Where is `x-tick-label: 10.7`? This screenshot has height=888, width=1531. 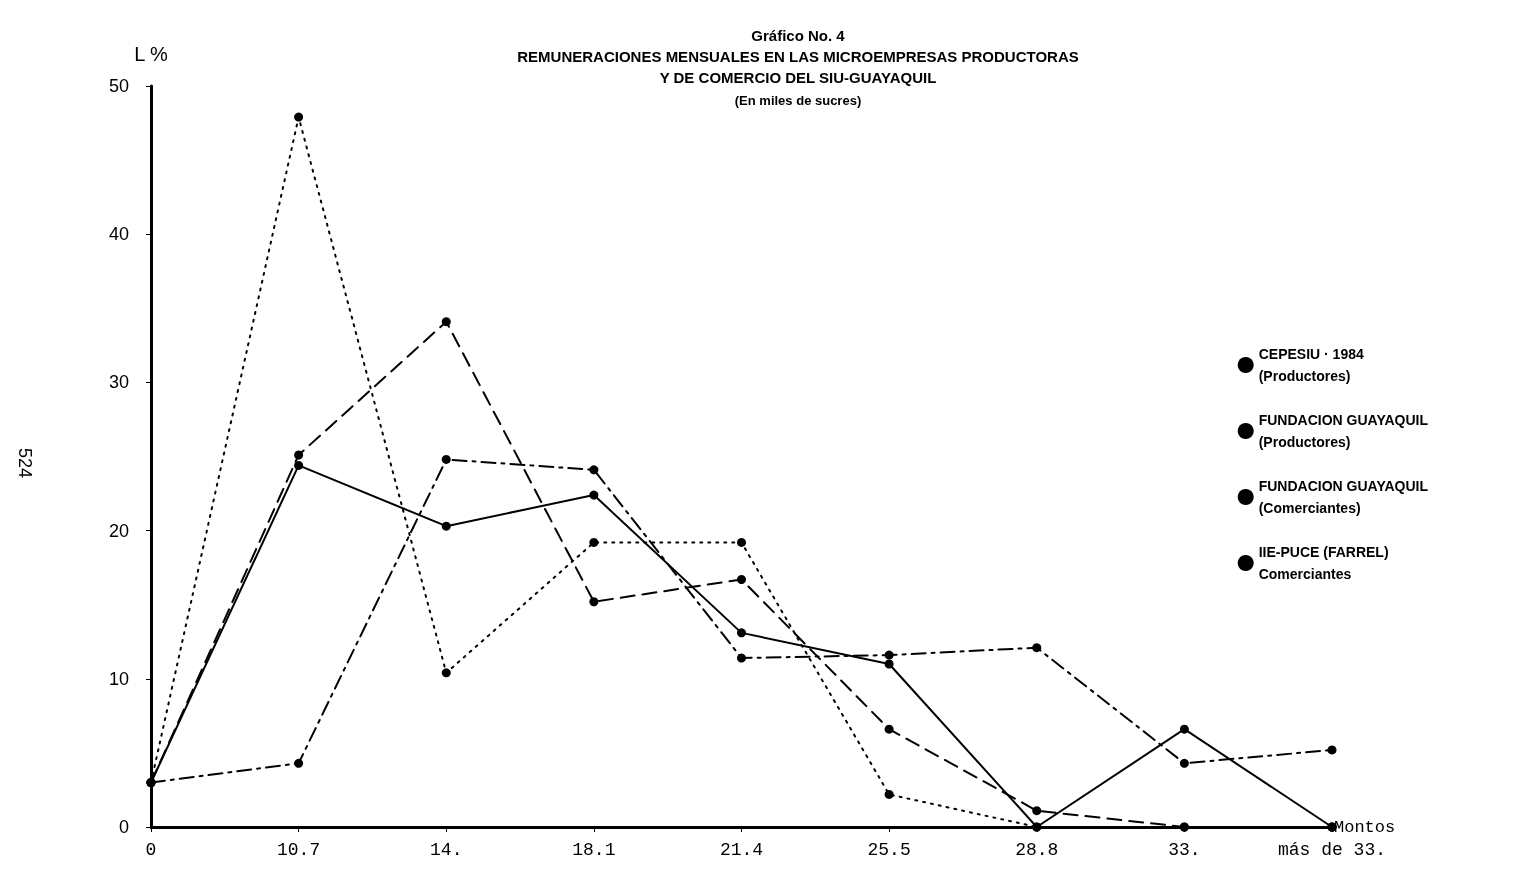
x-tick-label: 10.7 is located at coordinates (299, 850).